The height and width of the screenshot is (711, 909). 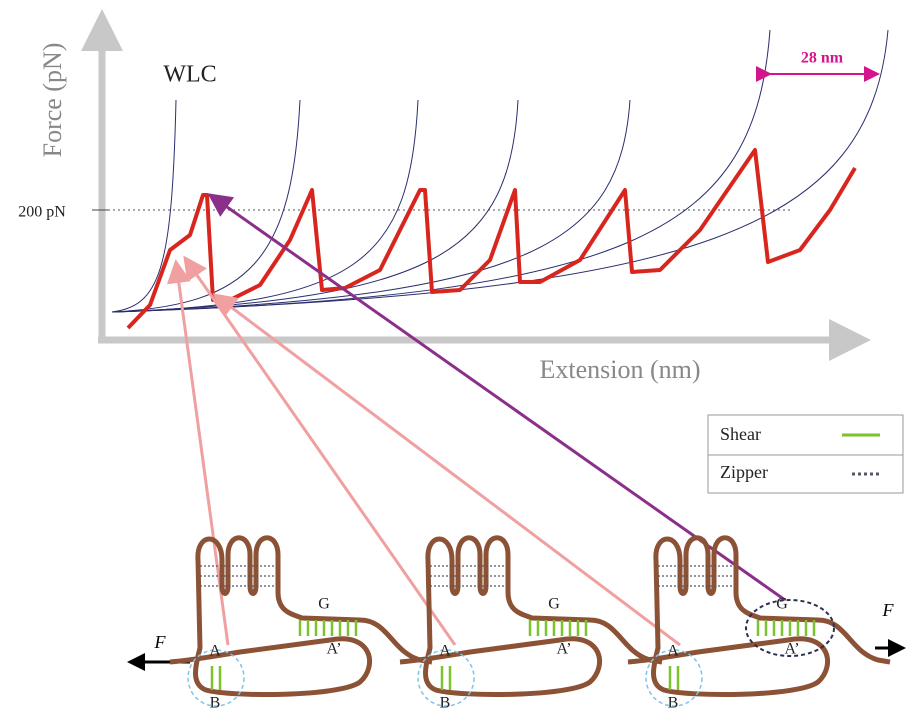 I want to click on pointer-arrow, so click(x=198, y=452).